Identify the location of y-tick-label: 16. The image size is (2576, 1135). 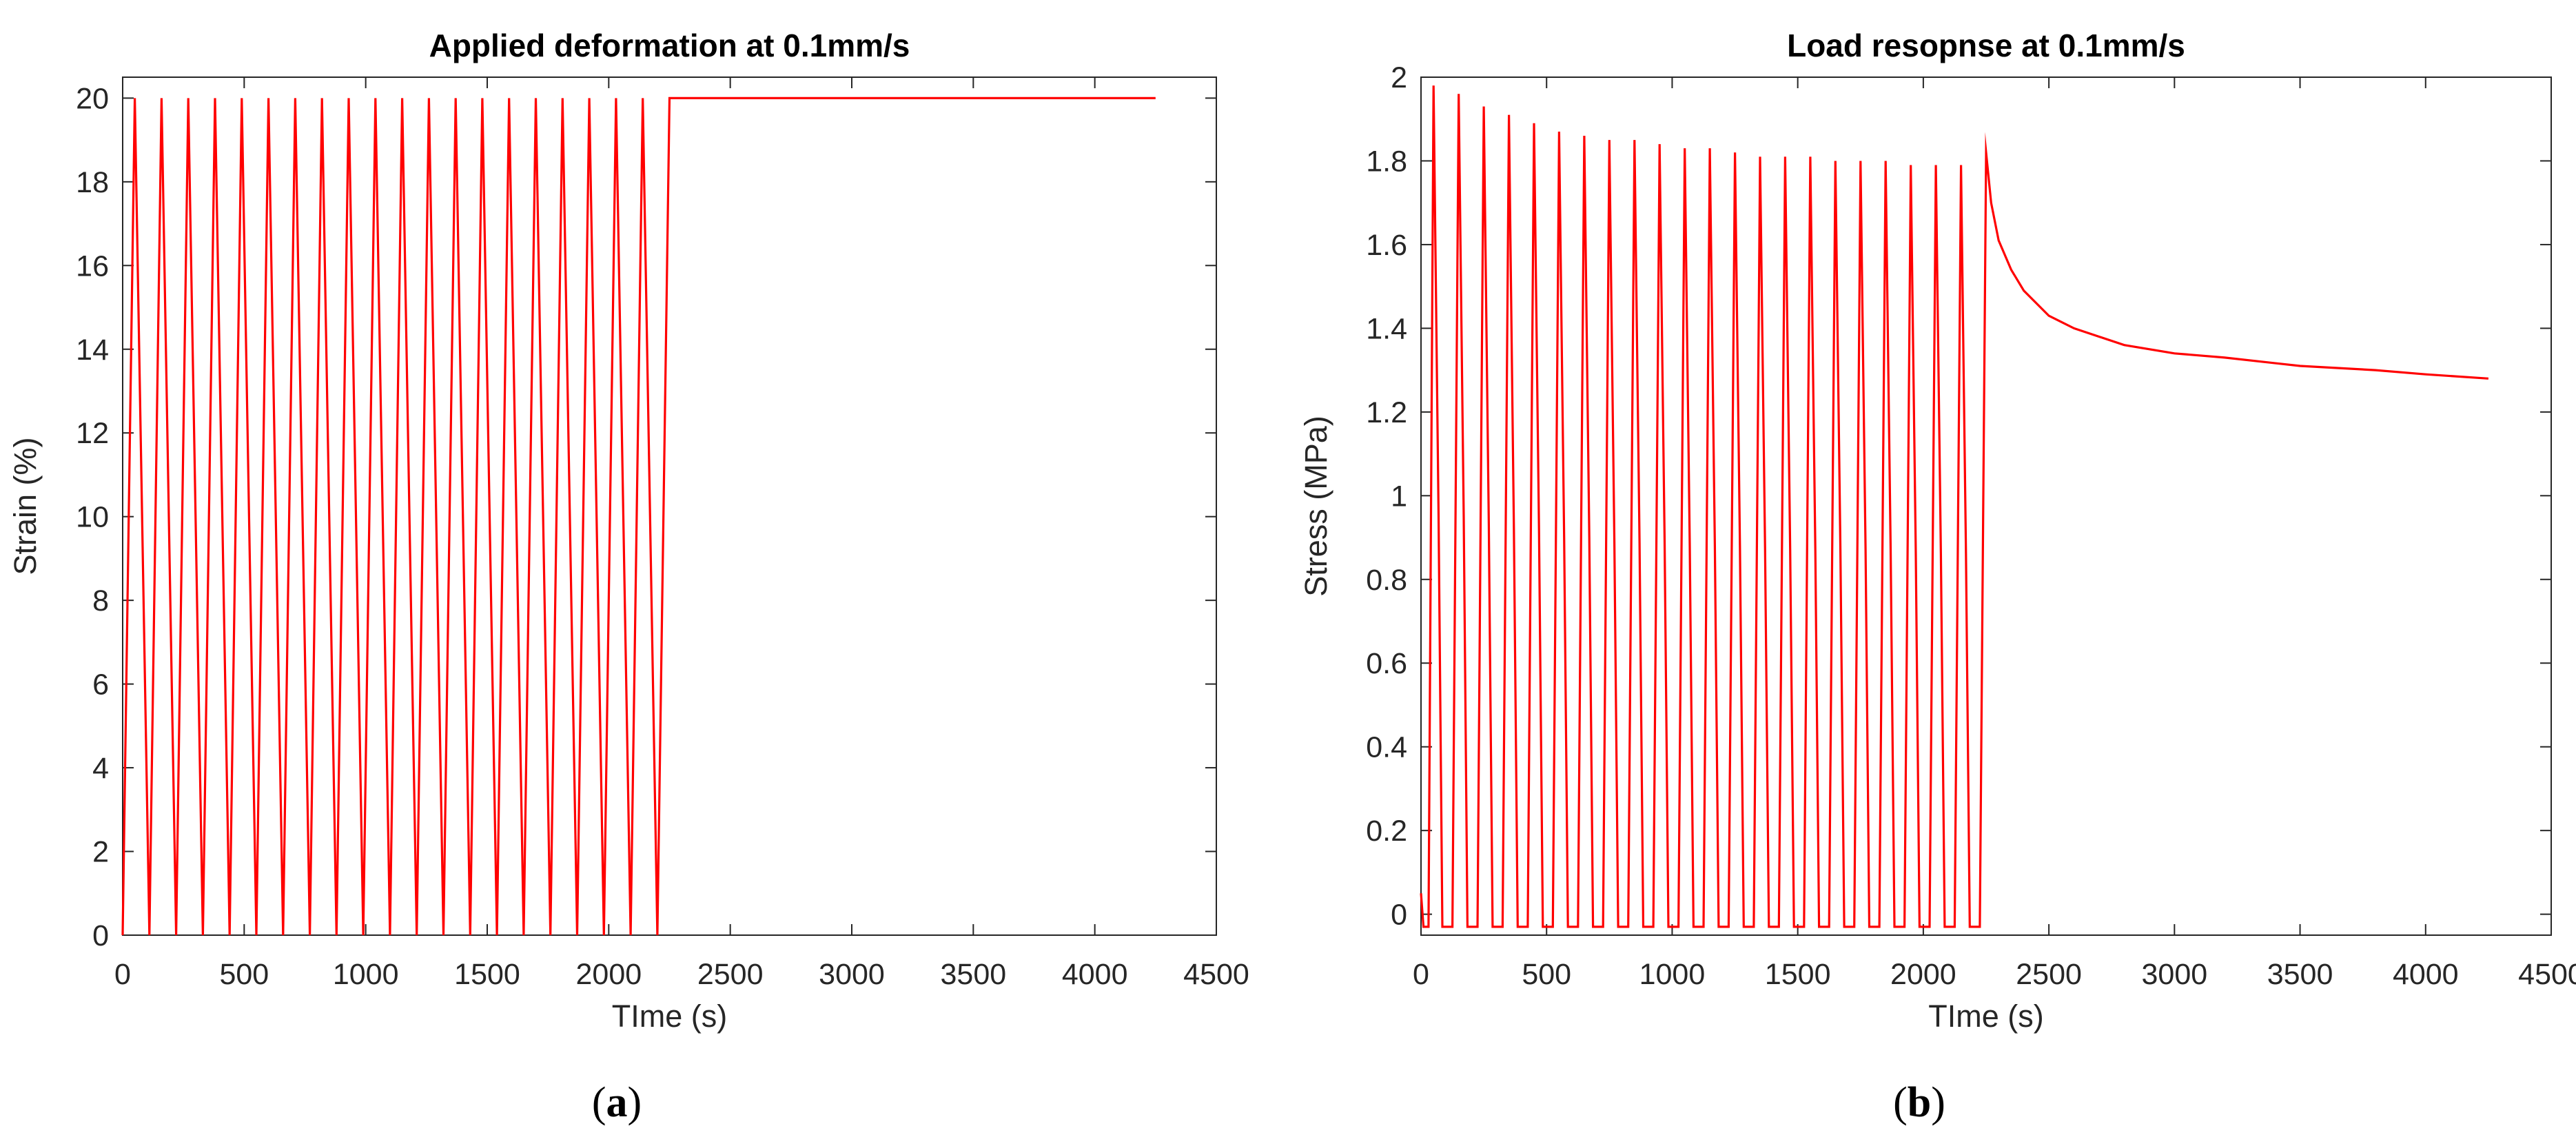
(92, 266).